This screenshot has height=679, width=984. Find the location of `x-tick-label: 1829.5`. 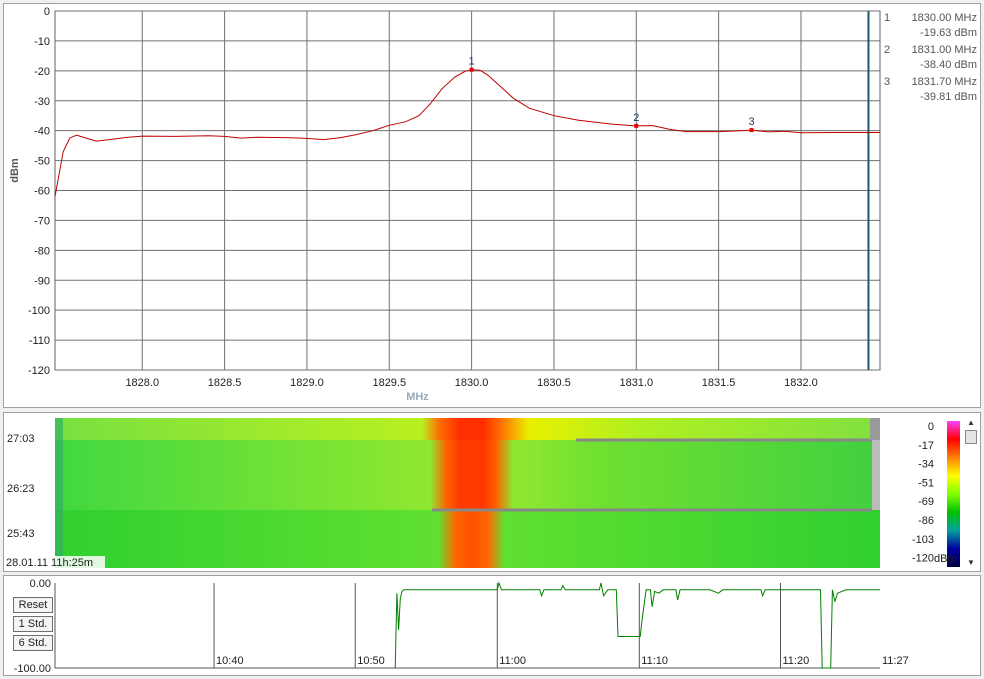

x-tick-label: 1829.5 is located at coordinates (389, 383).